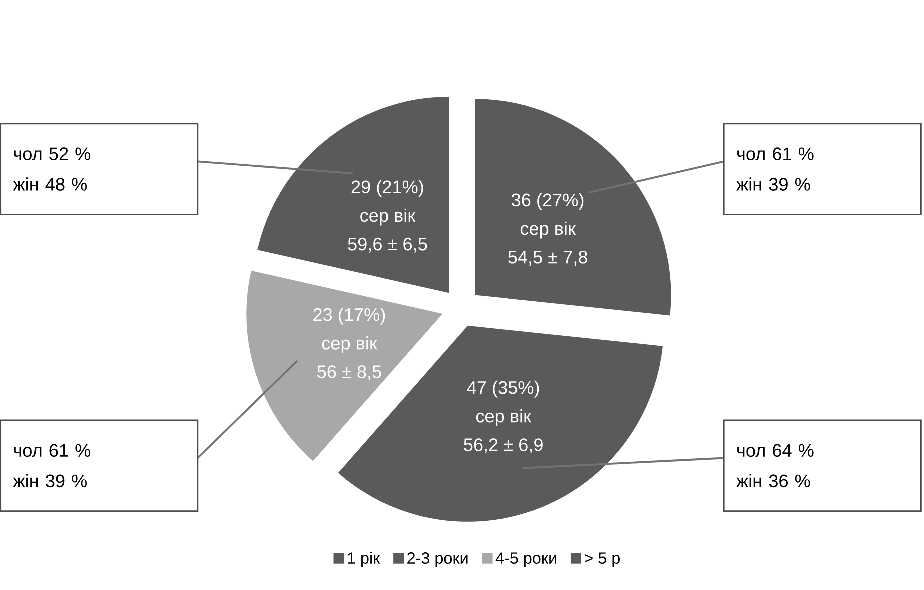 The height and width of the screenshot is (590, 924). I want to click on text: 59,6 ± 6,5, so click(388, 245).